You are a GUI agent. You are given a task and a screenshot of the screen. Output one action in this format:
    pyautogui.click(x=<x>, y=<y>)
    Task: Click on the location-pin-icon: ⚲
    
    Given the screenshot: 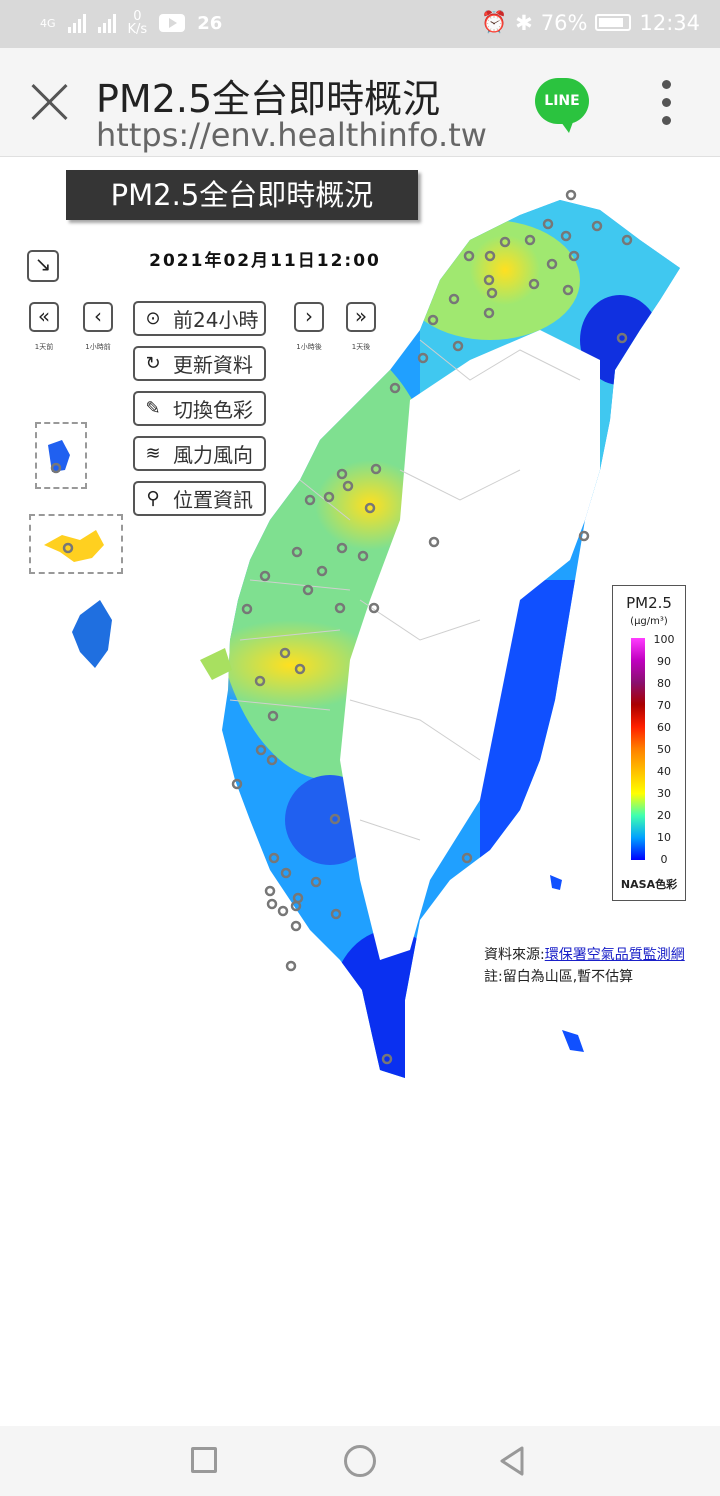 What is the action you would take?
    pyautogui.click(x=153, y=498)
    